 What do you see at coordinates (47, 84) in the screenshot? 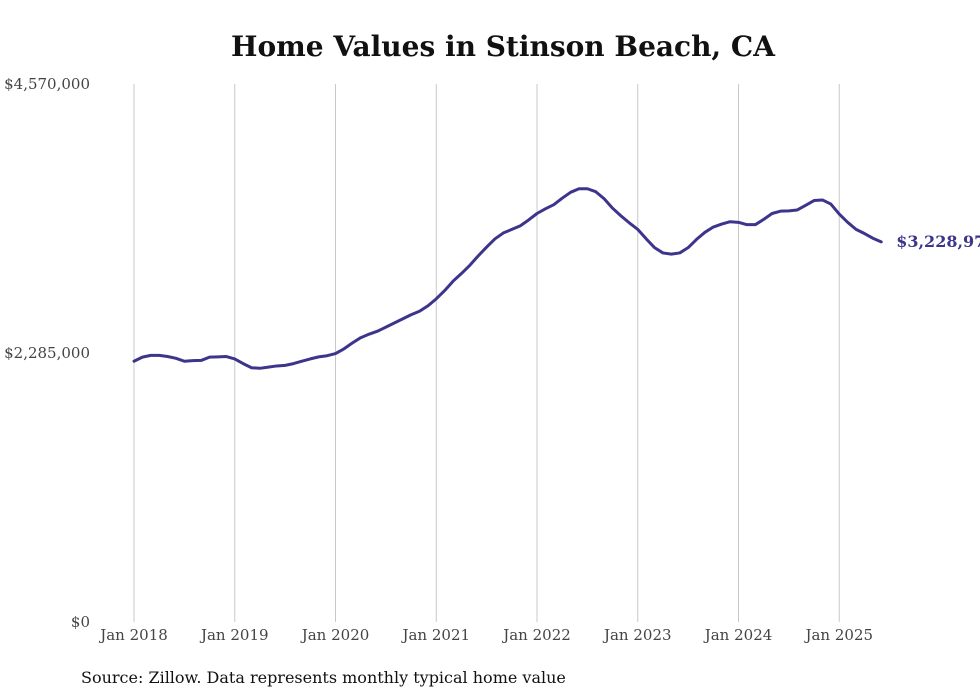
I see `y-tick-label-2: $4,570,000` at bounding box center [47, 84].